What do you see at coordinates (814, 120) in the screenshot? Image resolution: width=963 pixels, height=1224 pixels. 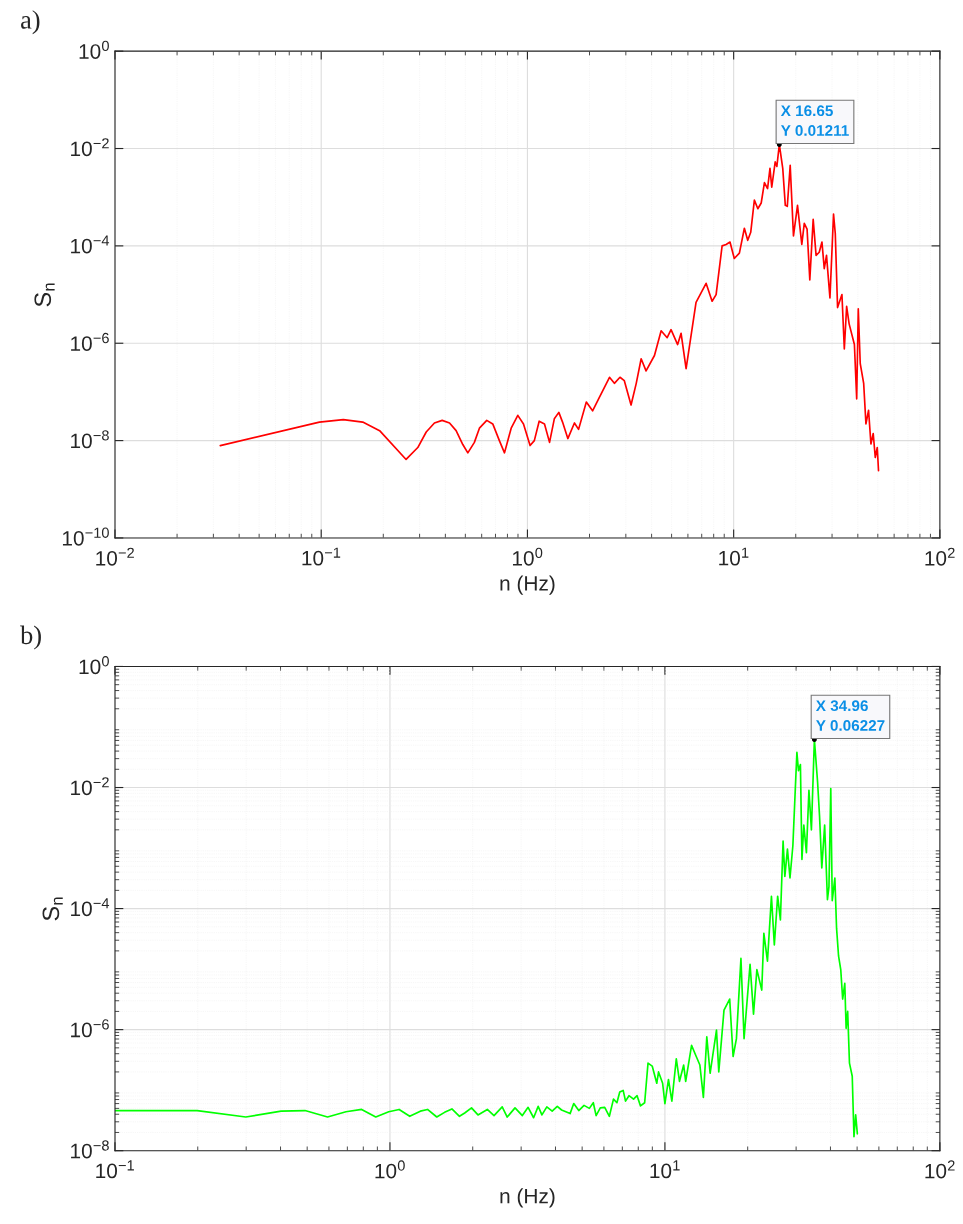 I see `annotation: X 16.65 Y 0.01211` at bounding box center [814, 120].